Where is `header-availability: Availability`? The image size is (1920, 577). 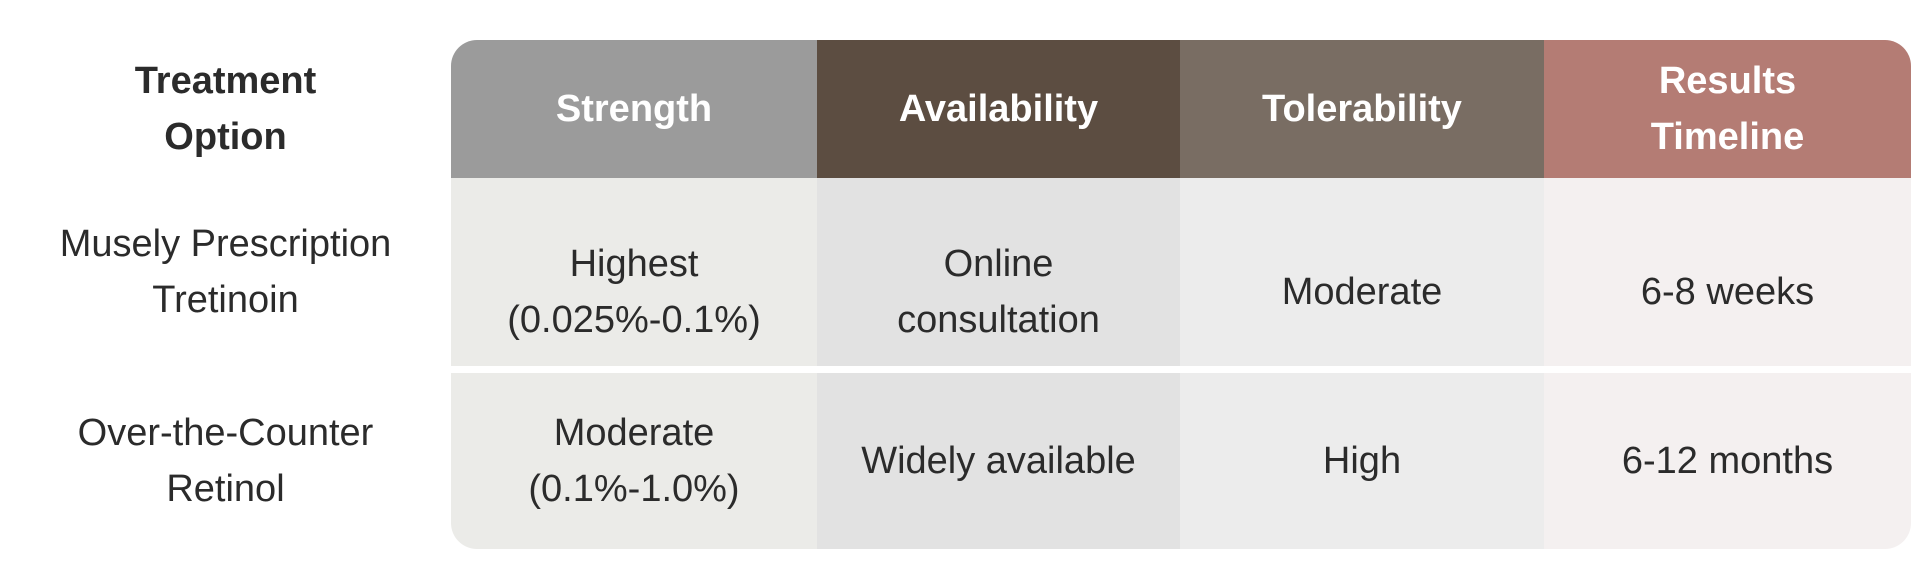 header-availability: Availability is located at coordinates (998, 109).